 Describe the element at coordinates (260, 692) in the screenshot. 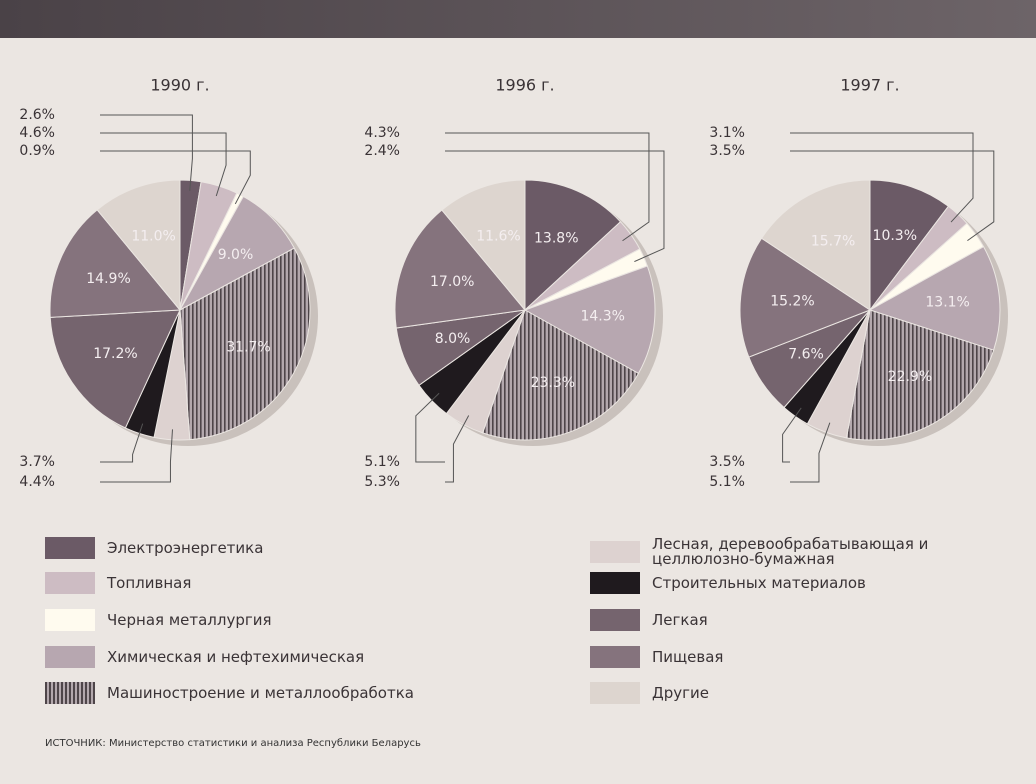

I see `legend-label: Машиностроение и металлообработка` at that location.